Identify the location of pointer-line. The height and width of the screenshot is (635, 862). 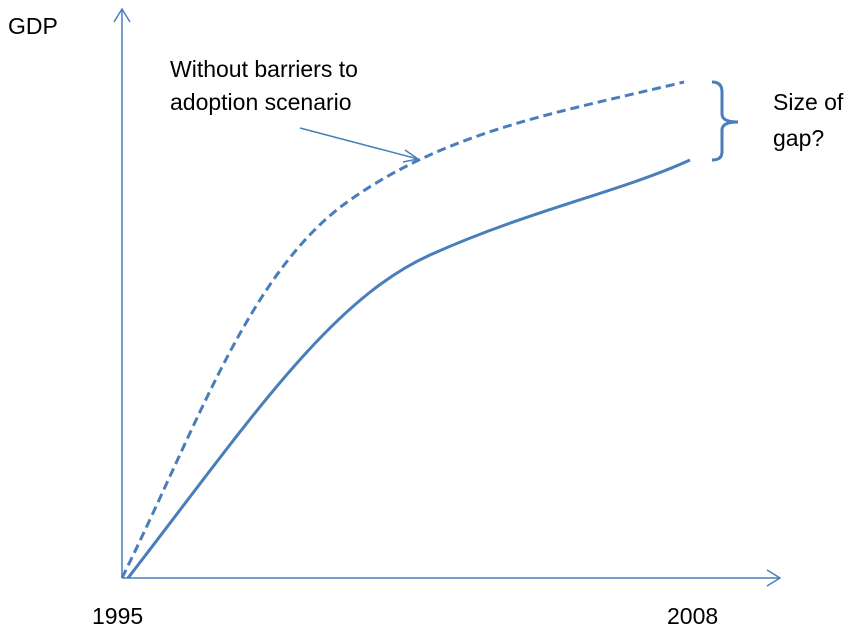
(359, 143).